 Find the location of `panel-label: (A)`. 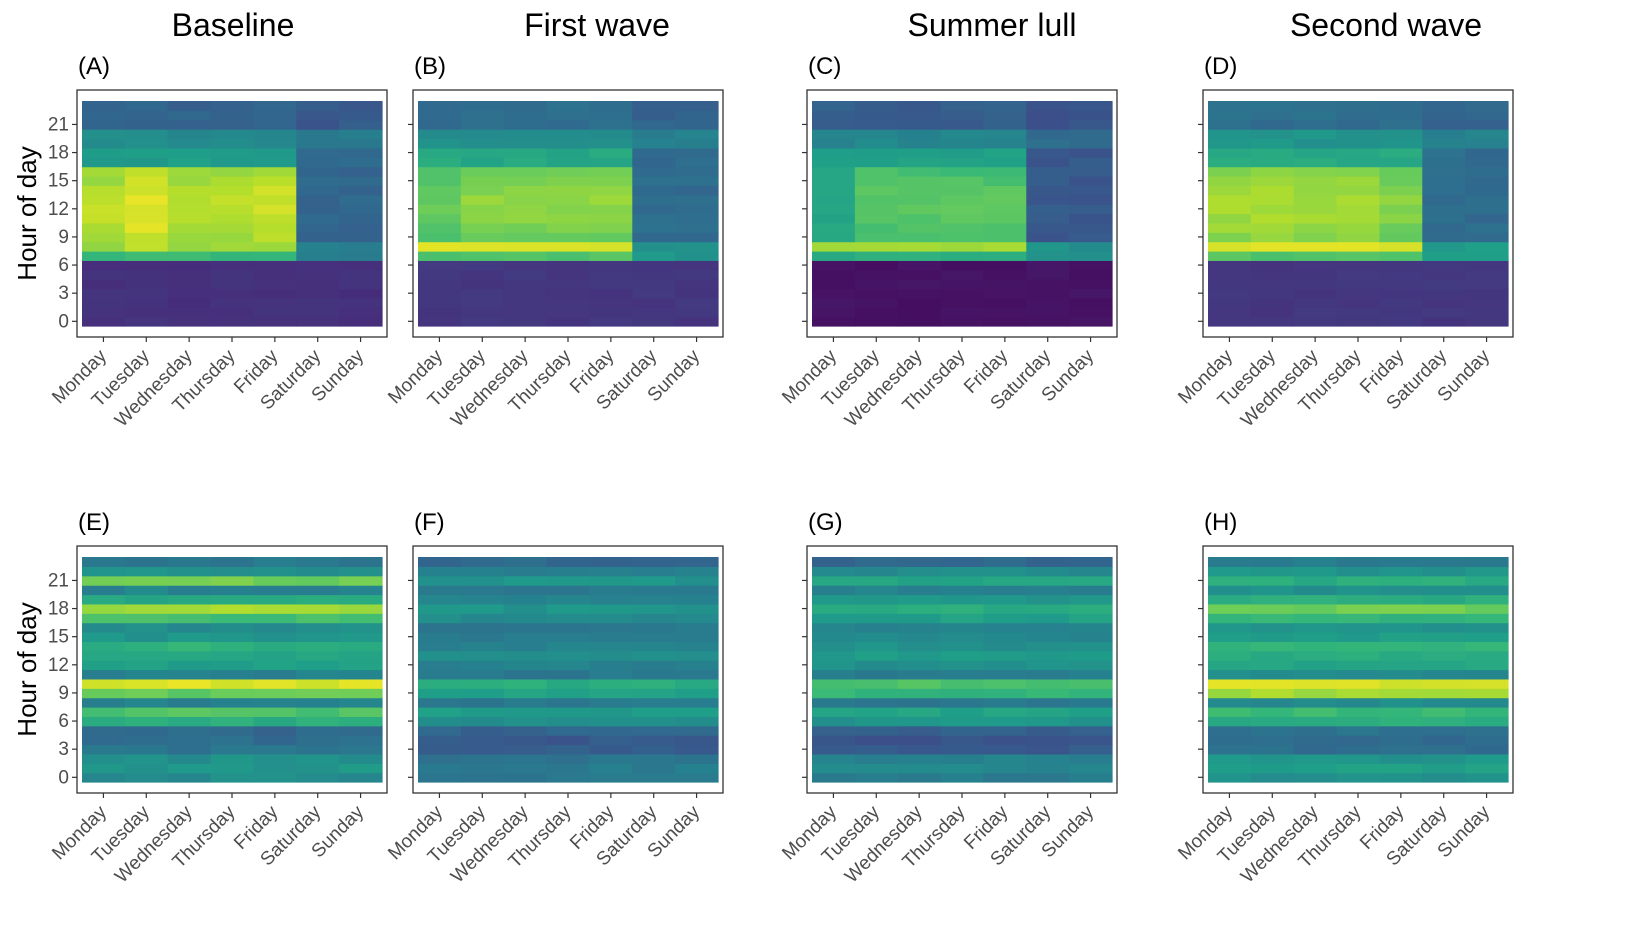

panel-label: (A) is located at coordinates (94, 66).